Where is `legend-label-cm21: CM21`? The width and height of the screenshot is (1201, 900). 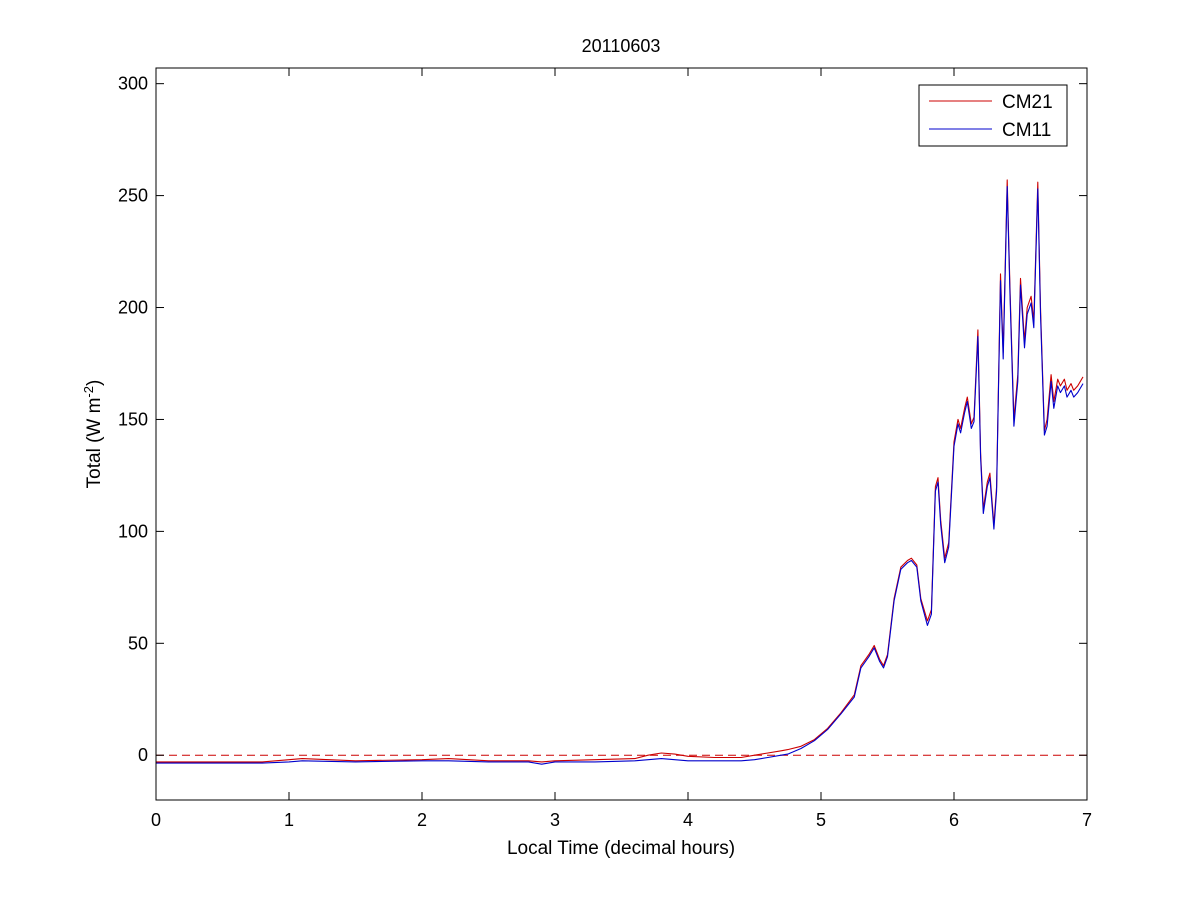
legend-label-cm21: CM21 is located at coordinates (1027, 102).